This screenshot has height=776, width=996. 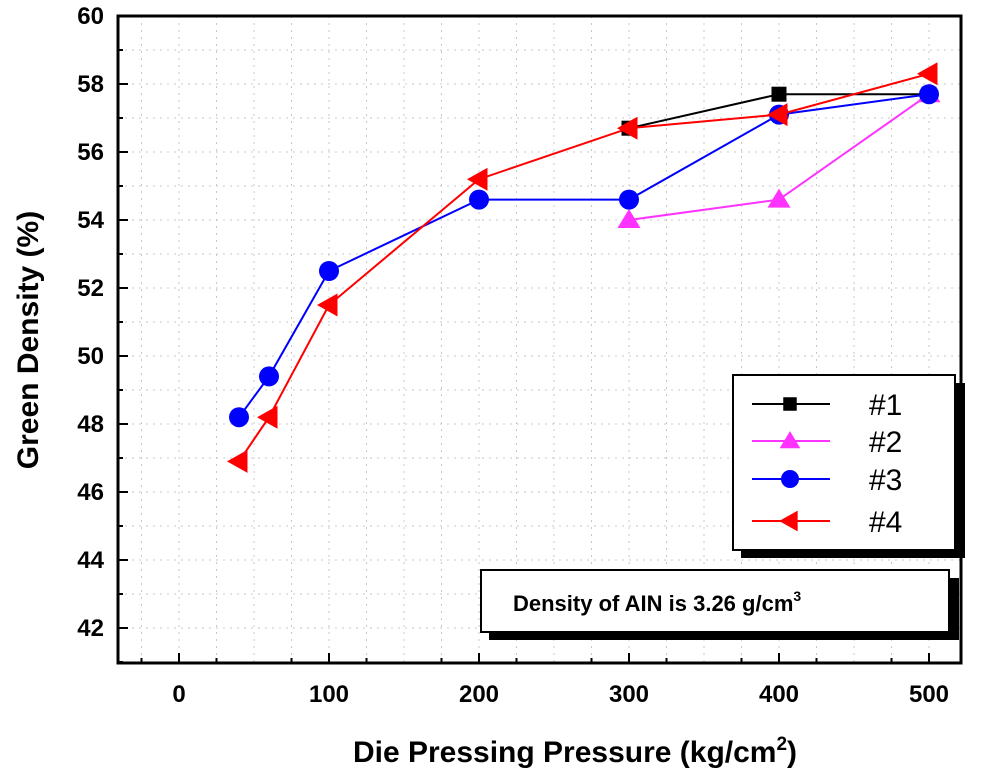 I want to click on y-tick-label: 60, so click(x=90, y=16).